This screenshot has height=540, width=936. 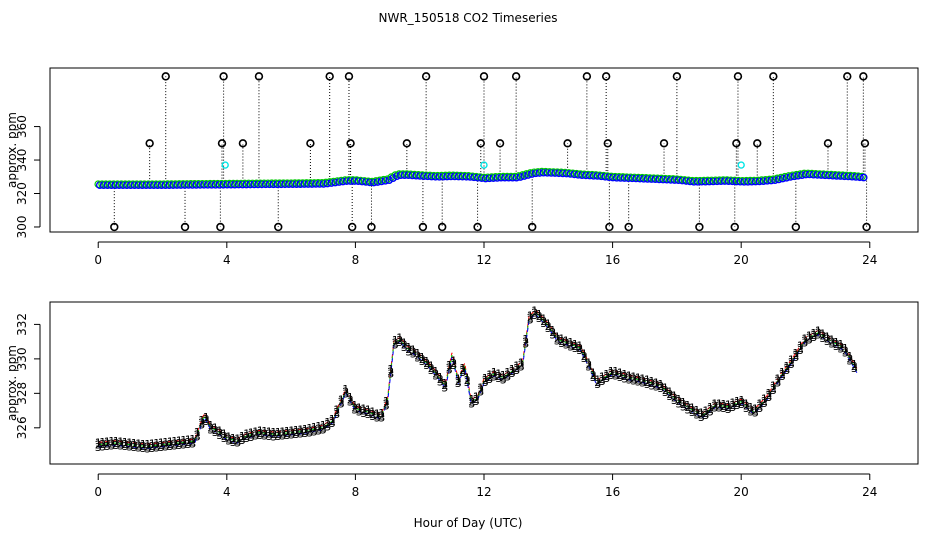 I want to click on x-tick-label: 24, so click(x=869, y=492).